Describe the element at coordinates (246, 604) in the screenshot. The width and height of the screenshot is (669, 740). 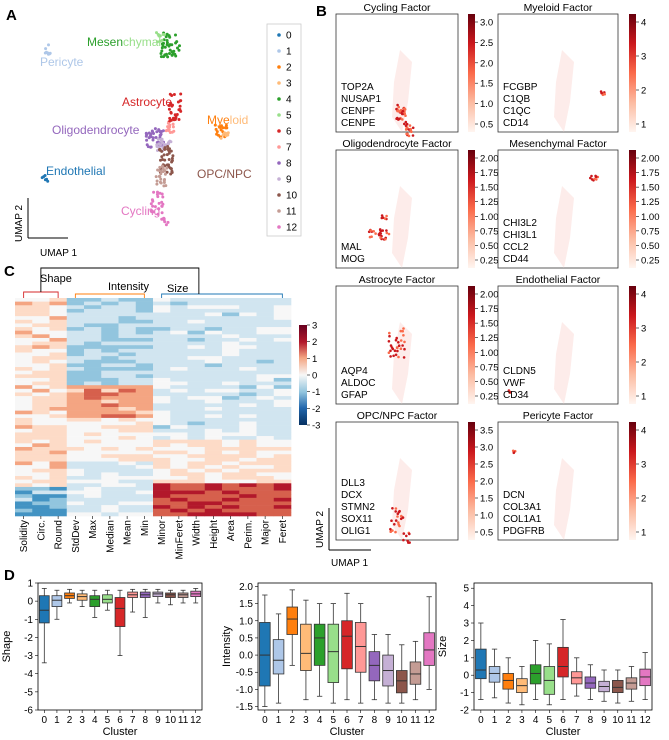
I see `y-tick-label: 1.5` at that location.